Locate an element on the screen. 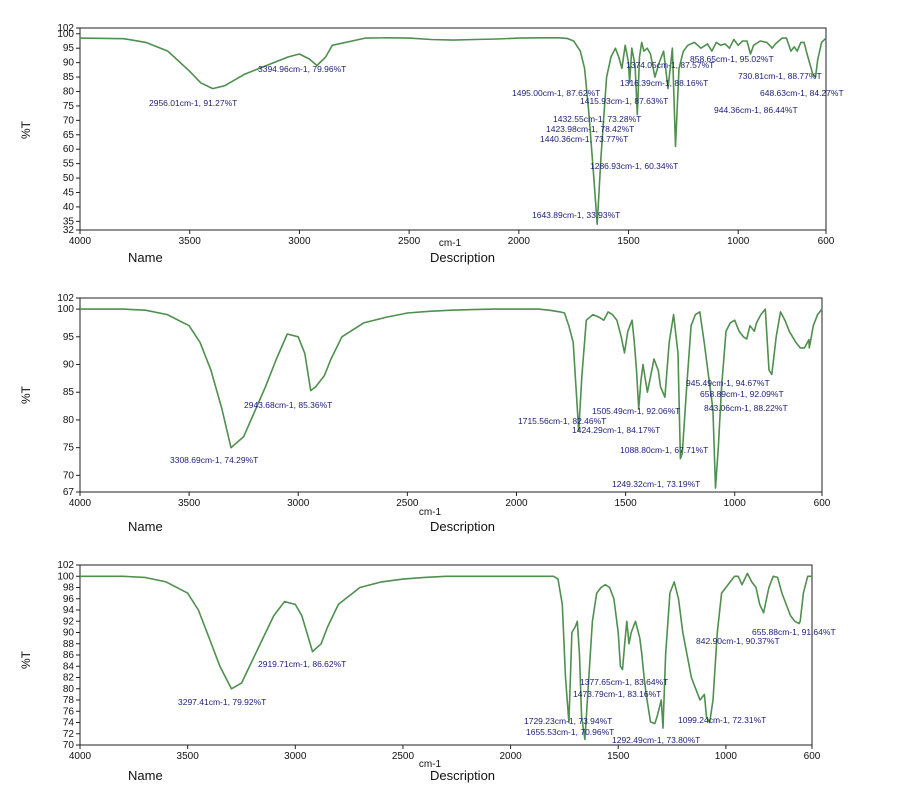 This screenshot has height=800, width=898. peak-annotation: 842.90cm-1, 90.37%T is located at coordinates (738, 641).